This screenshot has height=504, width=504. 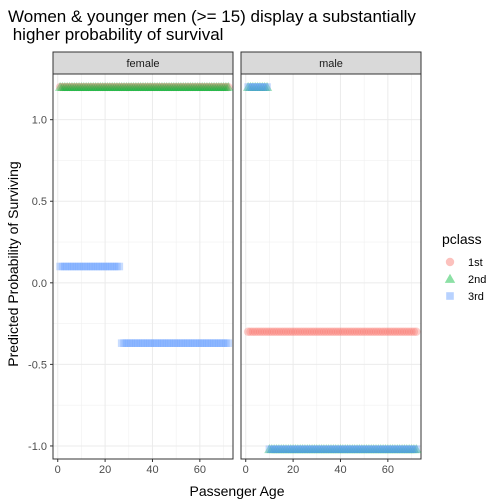 I want to click on legend-label: 2nd, so click(x=477, y=280).